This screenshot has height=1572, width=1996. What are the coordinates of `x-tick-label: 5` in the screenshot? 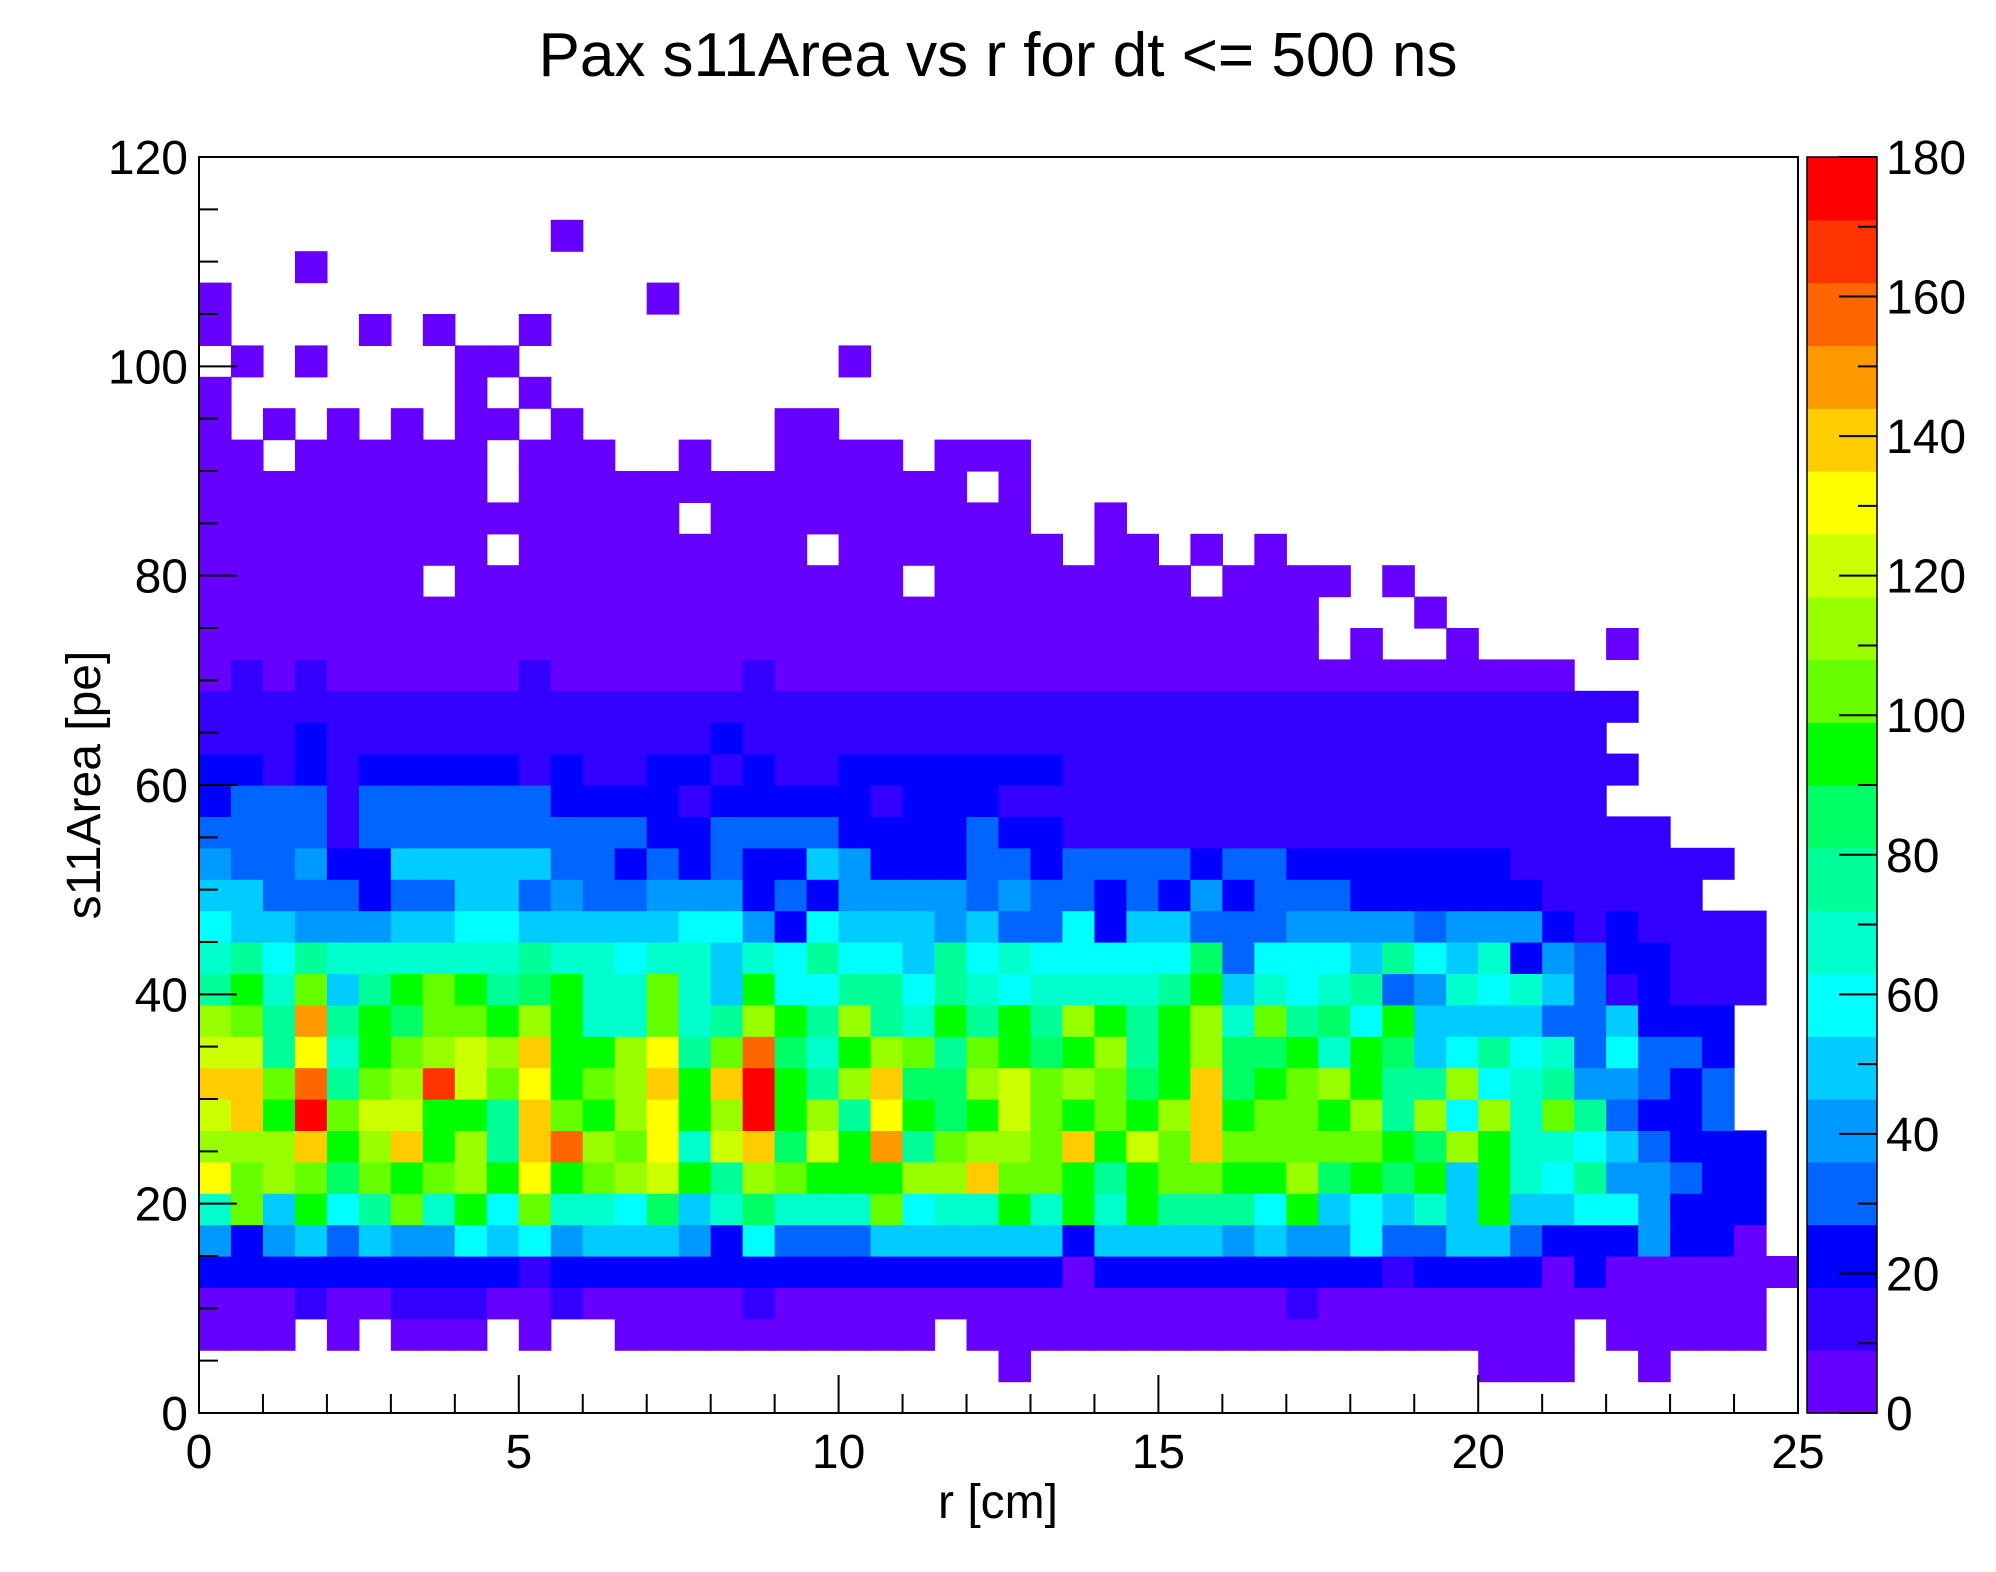 It's located at (518, 1452).